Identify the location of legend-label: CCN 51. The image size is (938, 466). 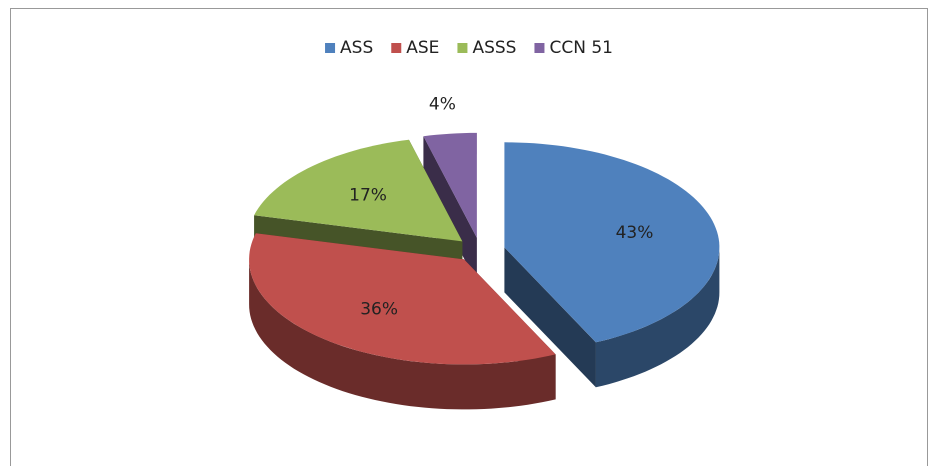
(581, 48).